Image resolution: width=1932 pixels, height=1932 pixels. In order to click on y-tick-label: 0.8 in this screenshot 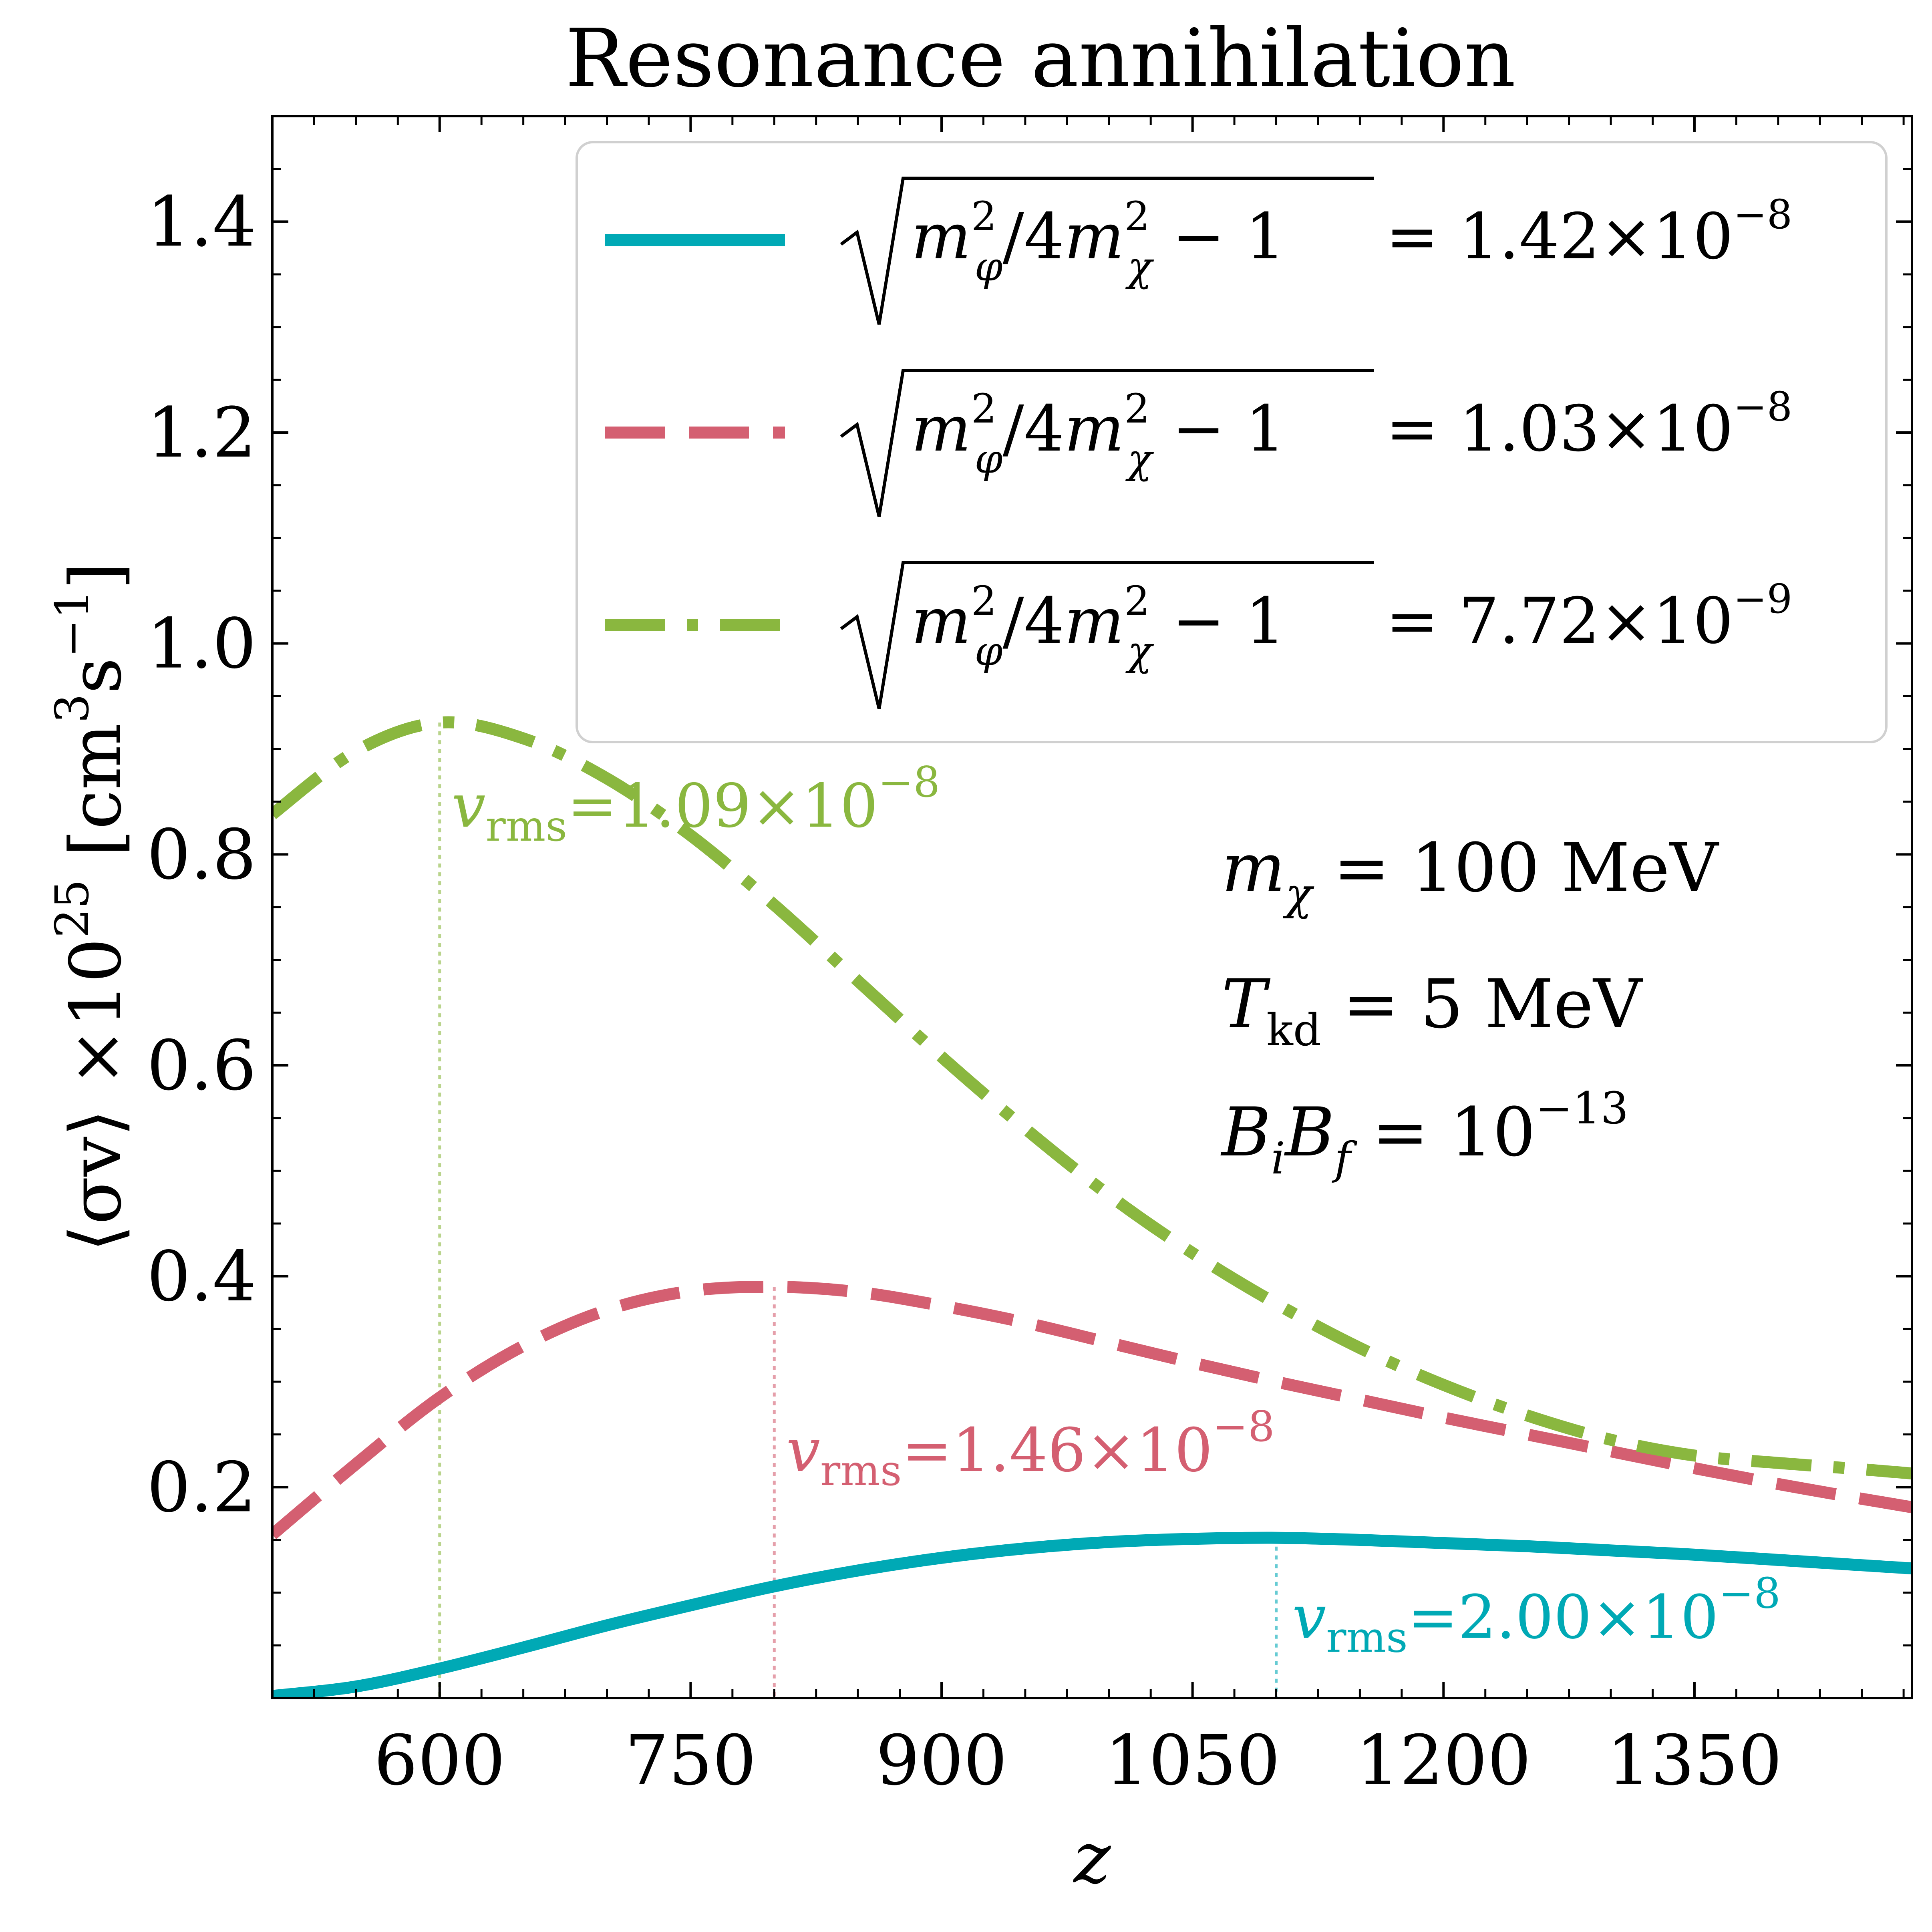, I will do `click(202, 855)`.